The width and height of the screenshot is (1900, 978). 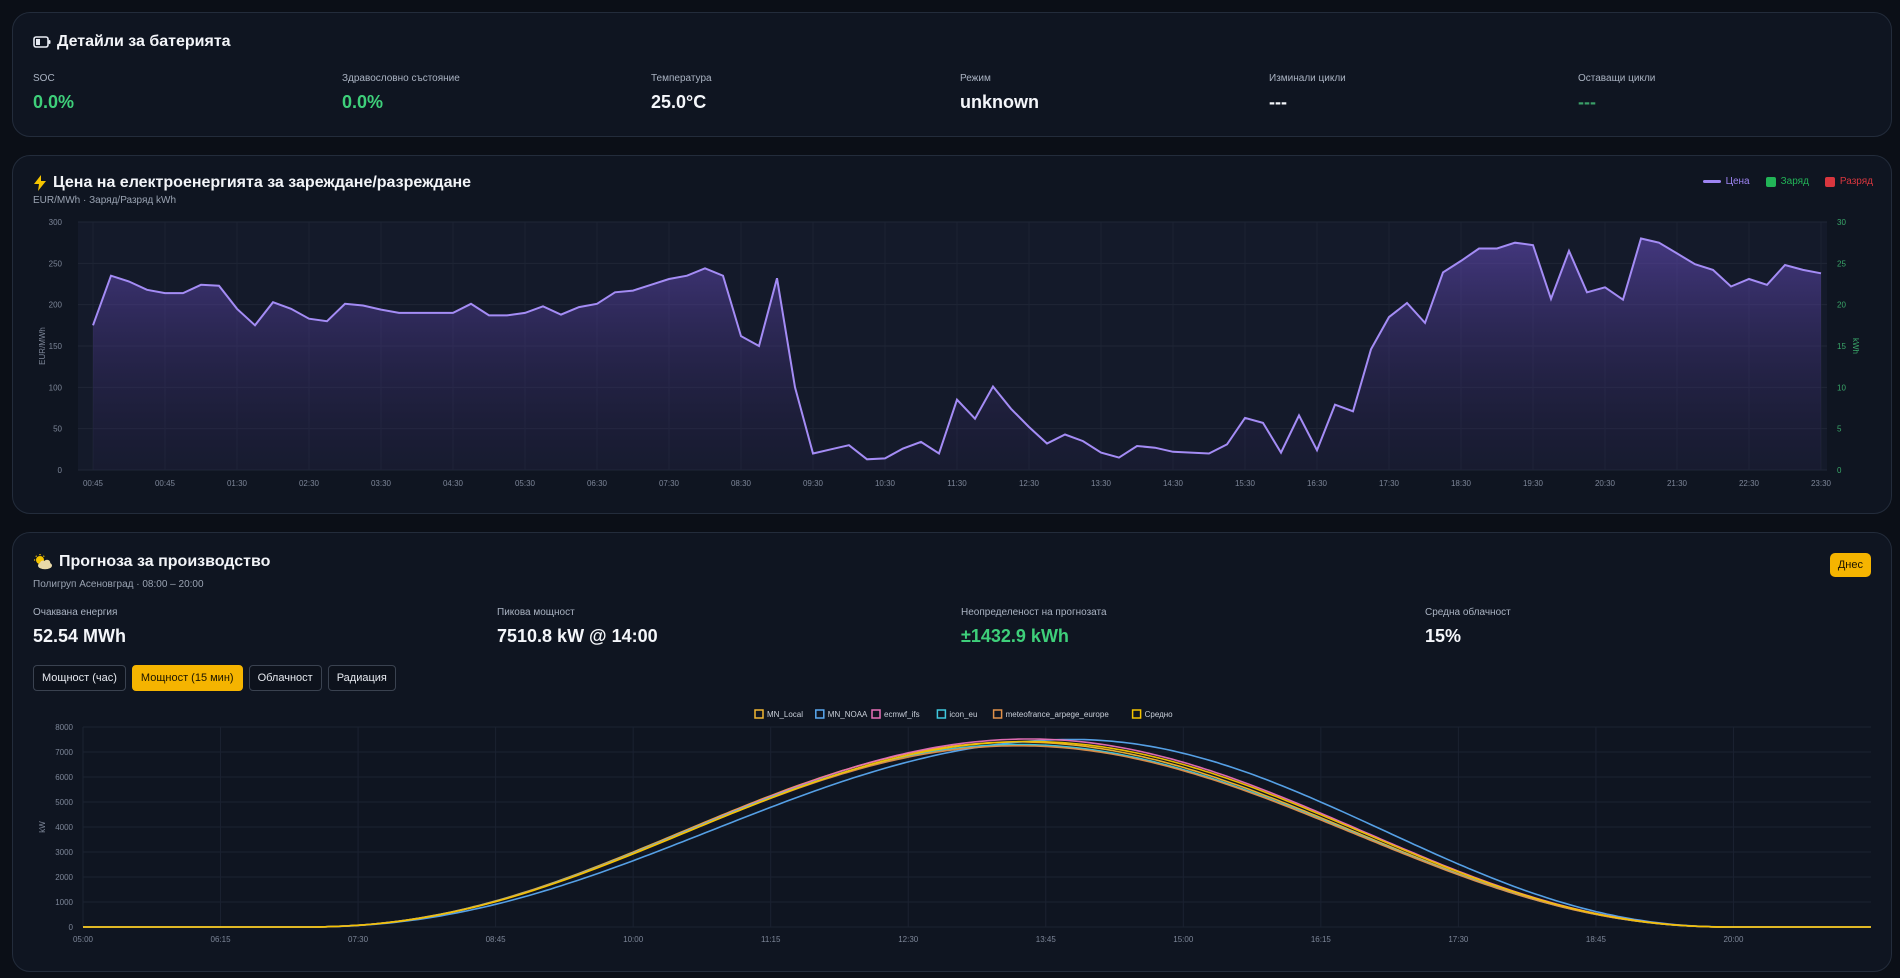 I want to click on forecast-stat-label: Пикова мощност, so click(x=536, y=612).